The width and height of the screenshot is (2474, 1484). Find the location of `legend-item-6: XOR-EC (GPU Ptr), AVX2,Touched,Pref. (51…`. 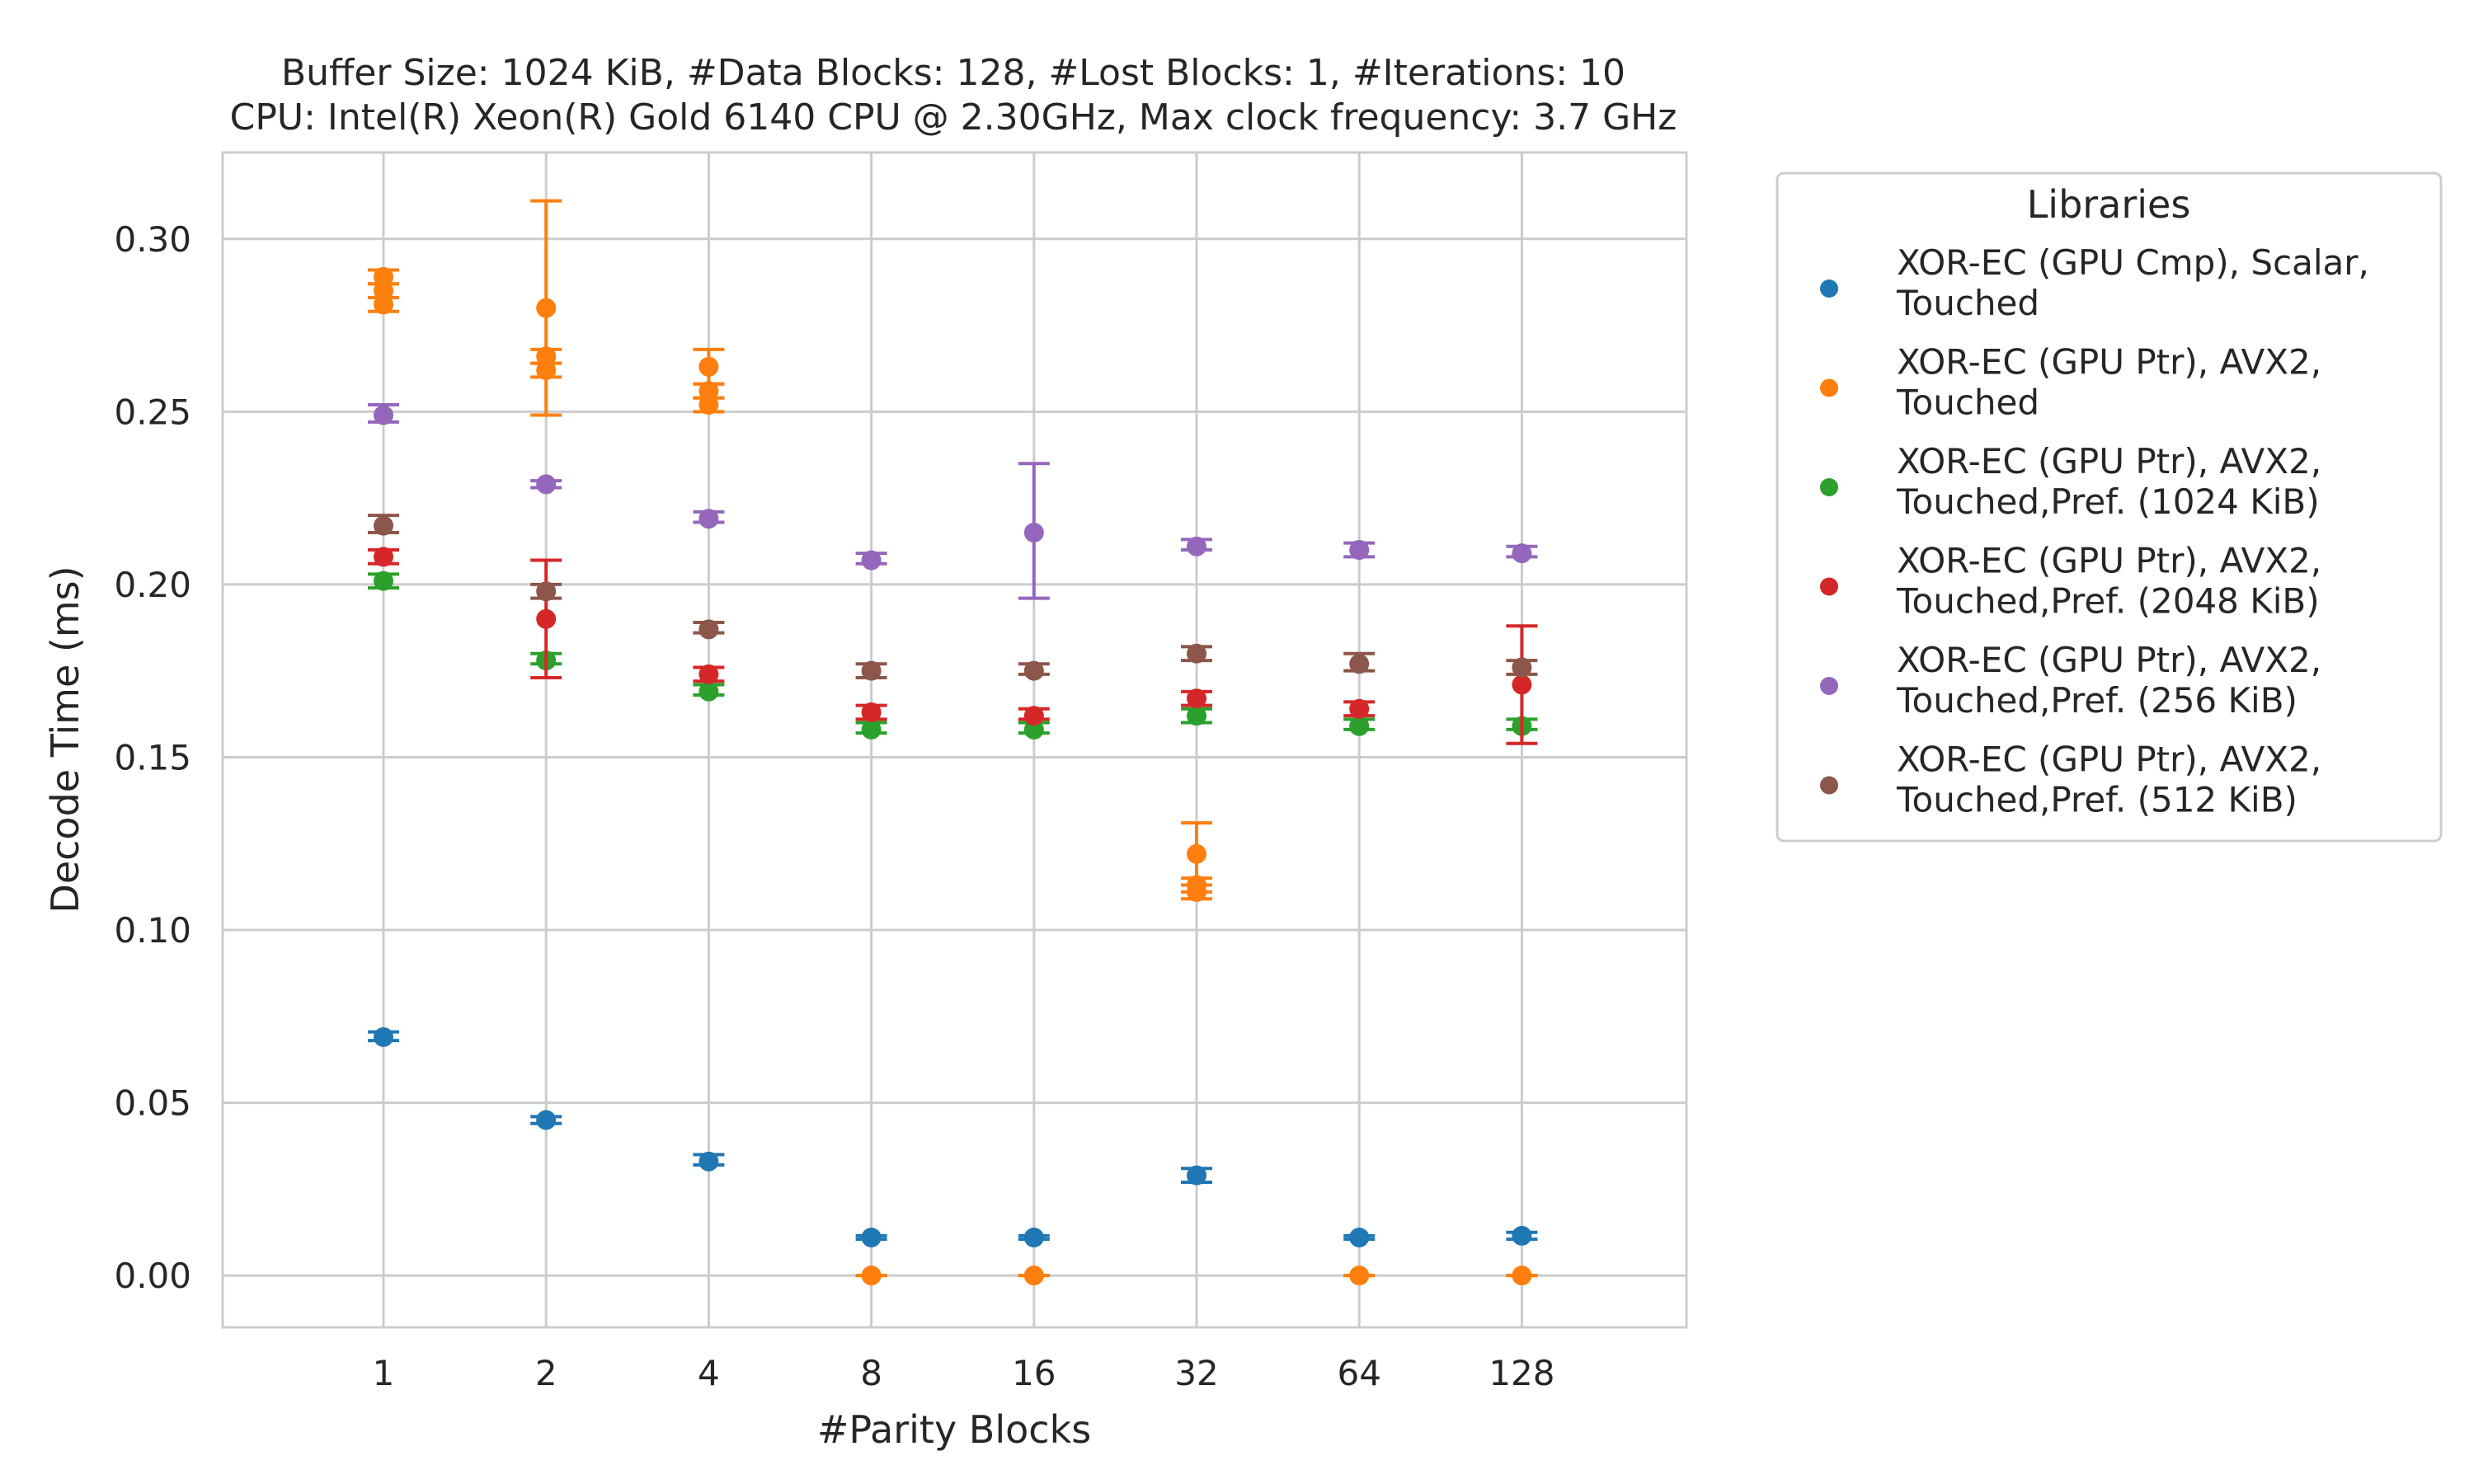

legend-item-6: XOR-EC (GPU Ptr), AVX2,Touched,Pref. (51… is located at coordinates (2070, 780).